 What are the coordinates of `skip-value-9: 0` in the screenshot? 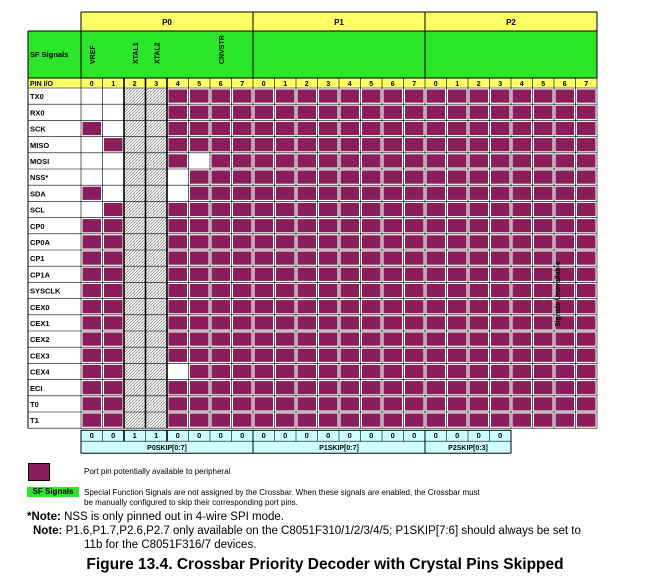 It's located at (285, 435).